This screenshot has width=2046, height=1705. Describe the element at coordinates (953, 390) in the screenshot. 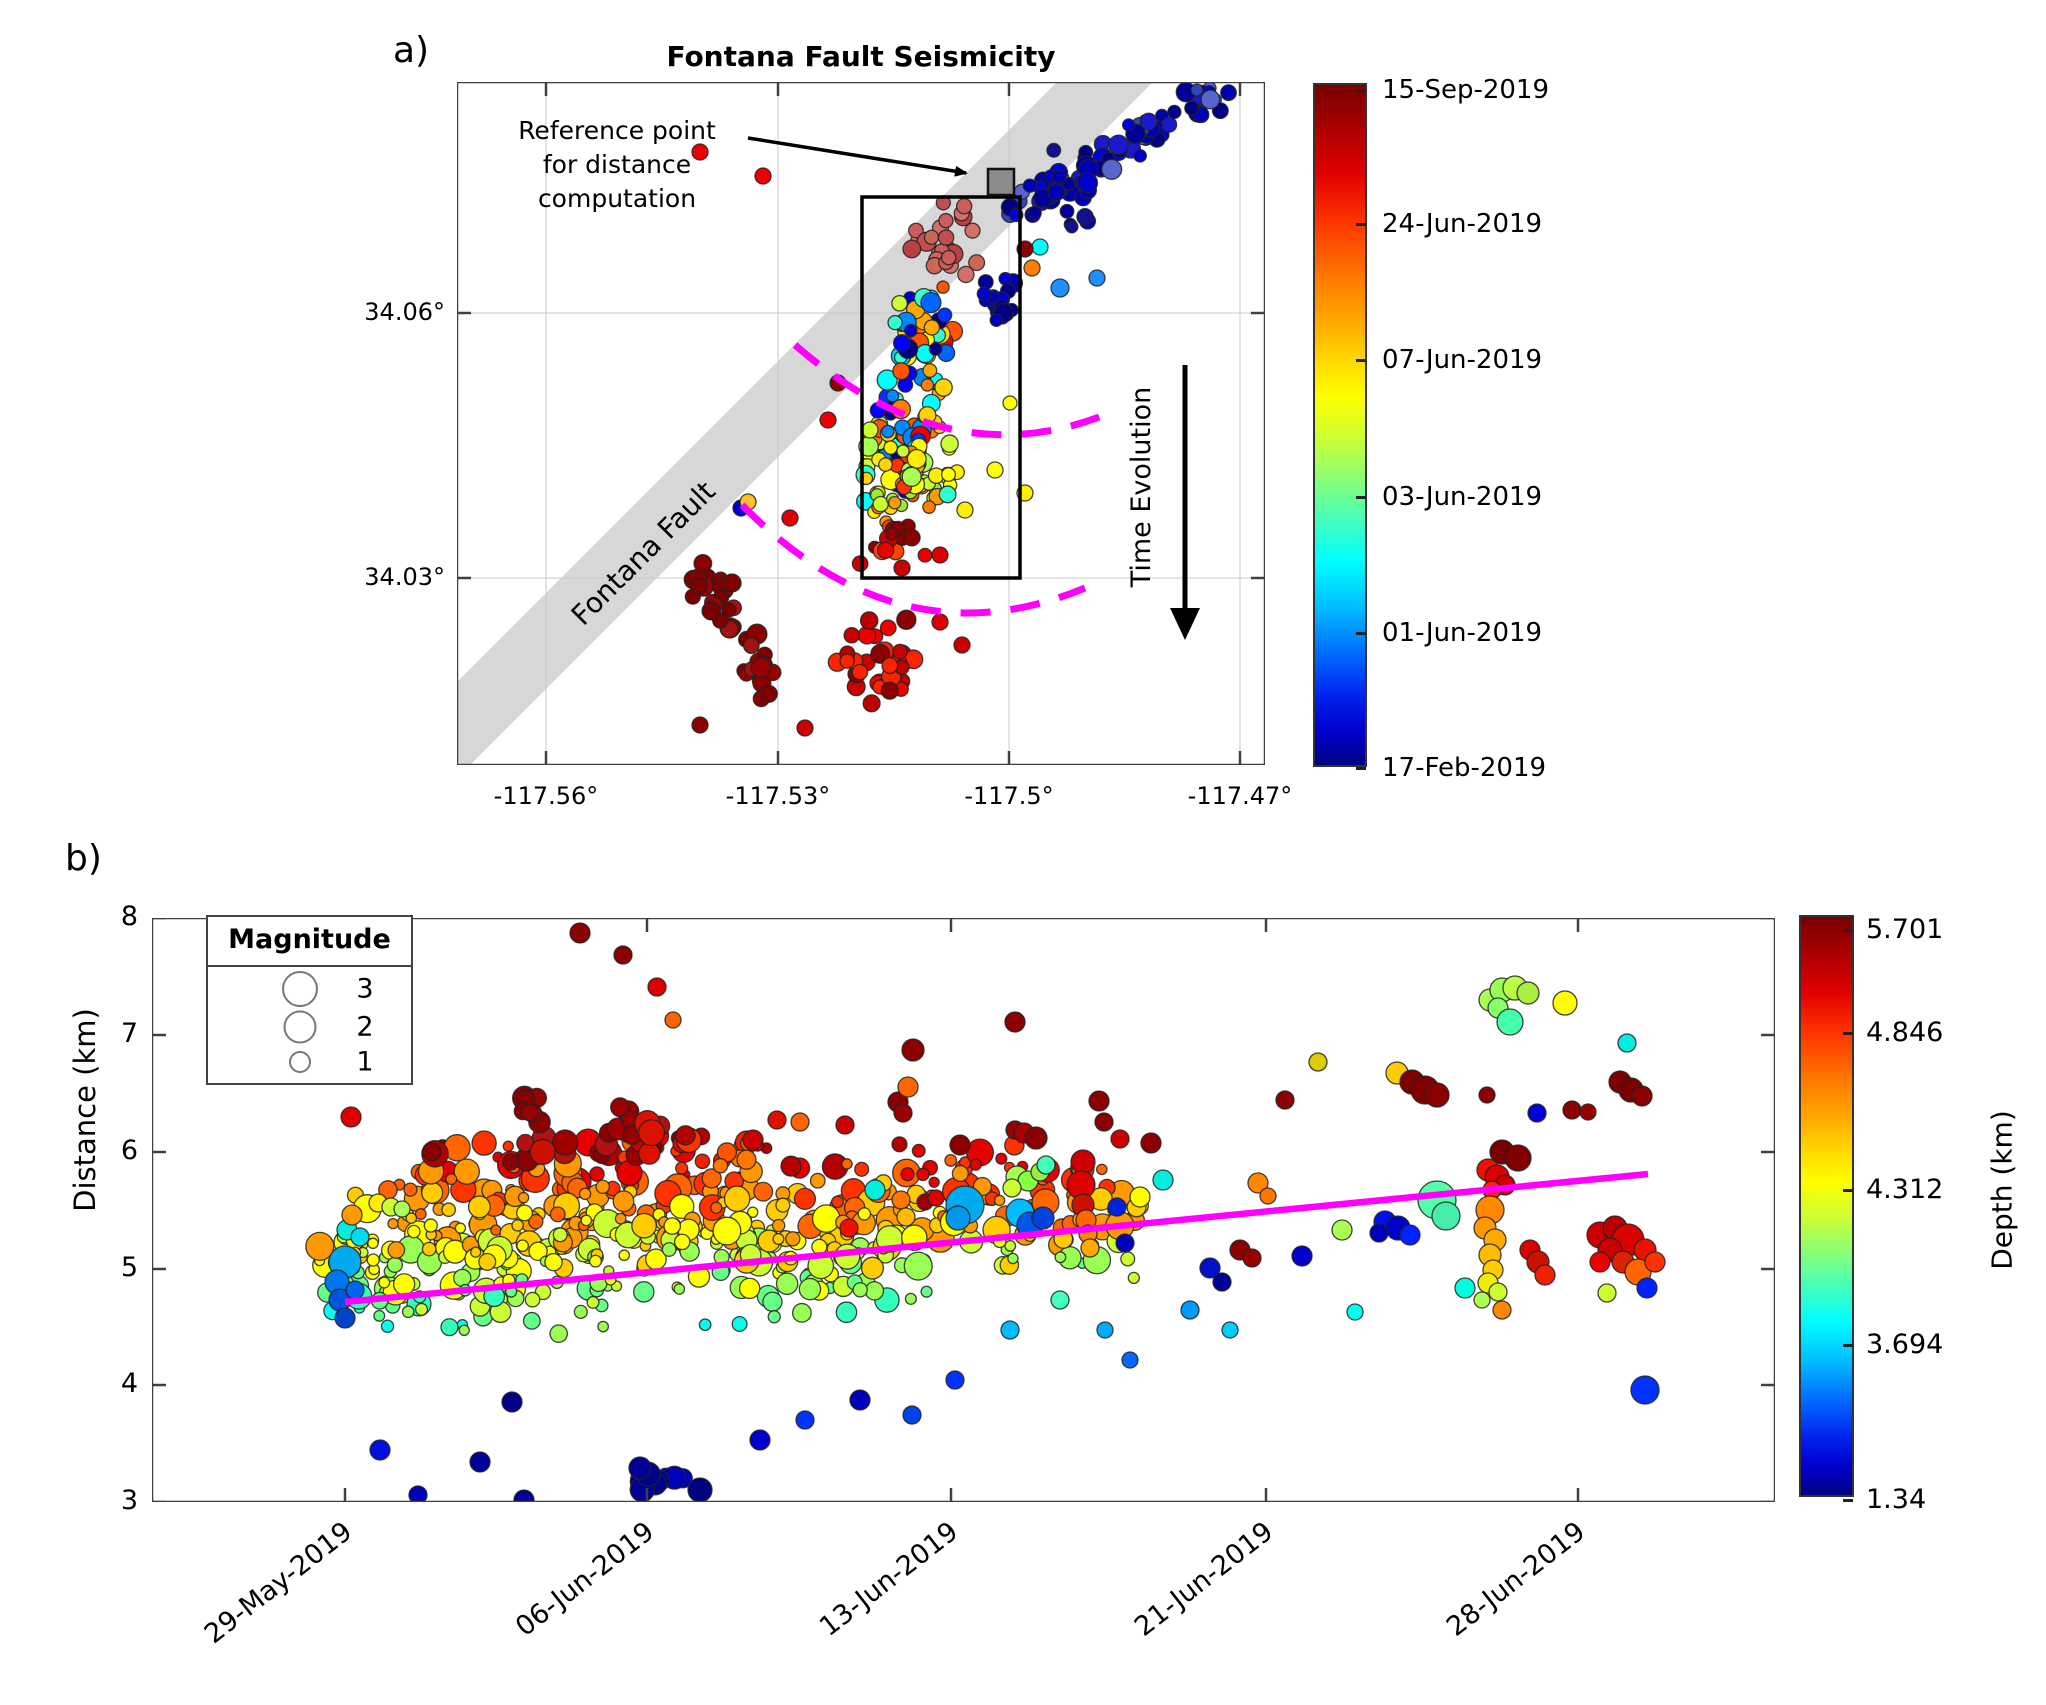

I see `migration-front-arc` at that location.